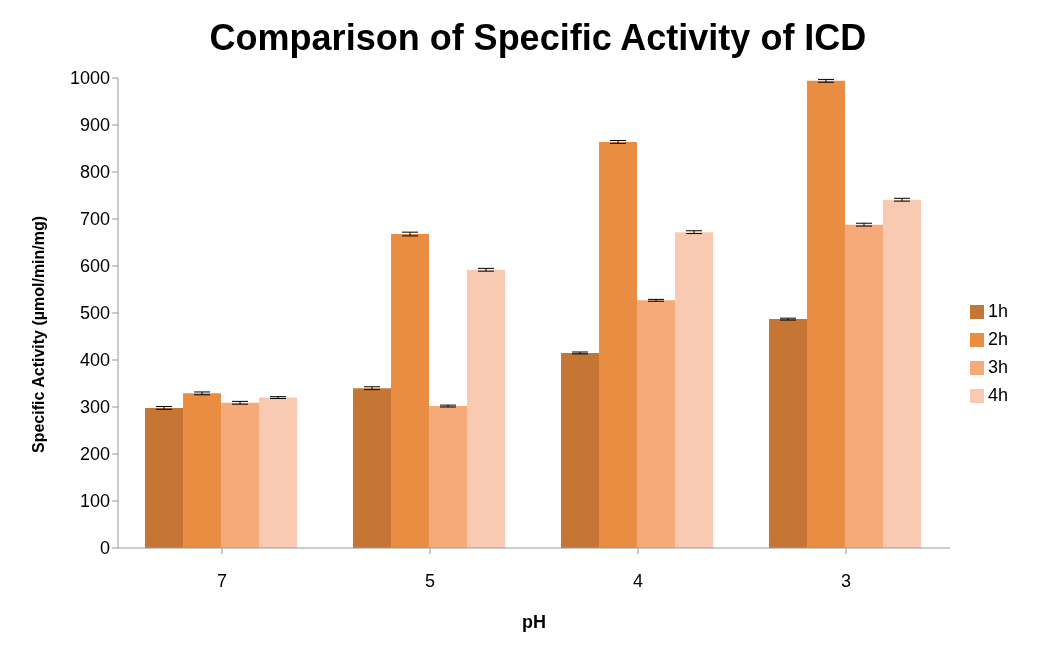  What do you see at coordinates (94, 125) in the screenshot?
I see `y-tick-label: 900` at bounding box center [94, 125].